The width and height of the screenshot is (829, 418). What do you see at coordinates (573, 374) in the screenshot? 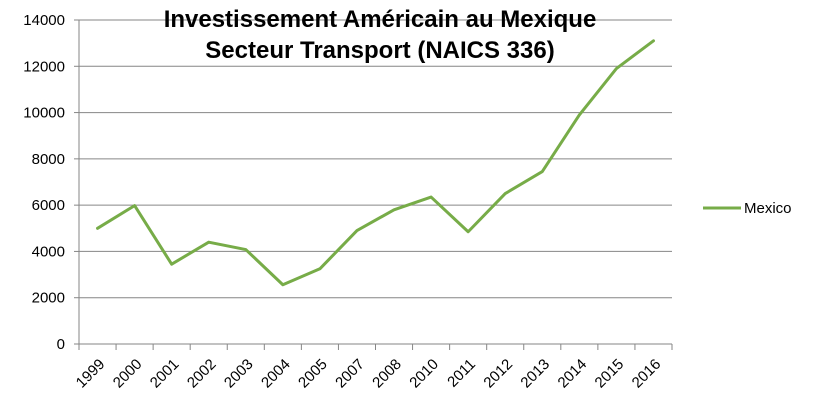
I see `x-tick-label: 2014` at bounding box center [573, 374].